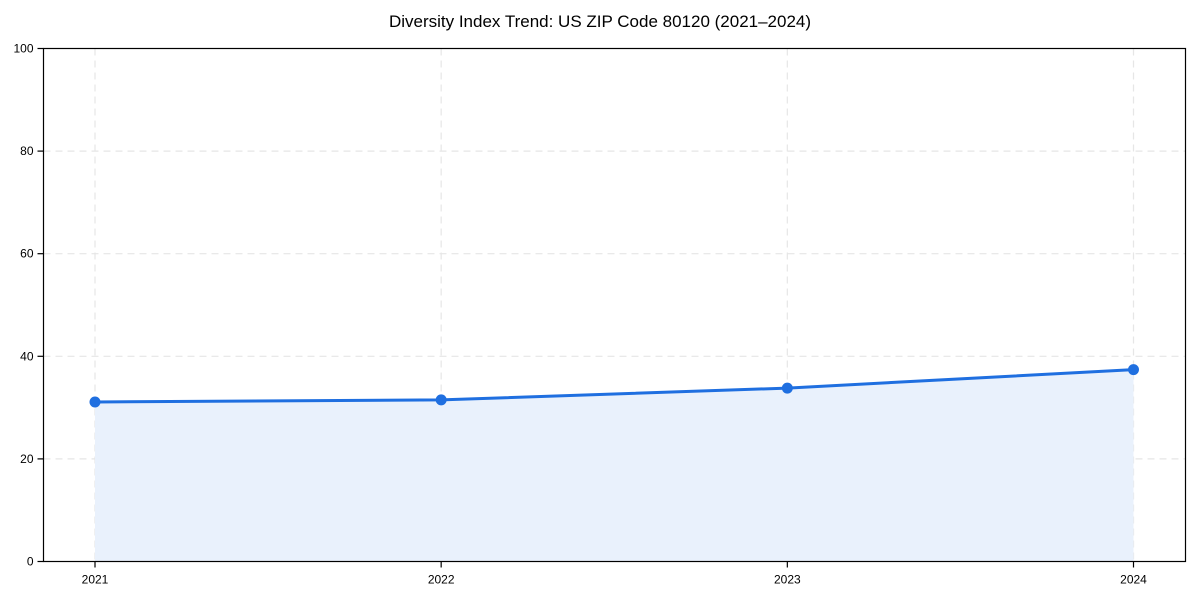 The width and height of the screenshot is (1200, 600). Describe the element at coordinates (1133, 580) in the screenshot. I see `x-tick-label: 2024` at that location.